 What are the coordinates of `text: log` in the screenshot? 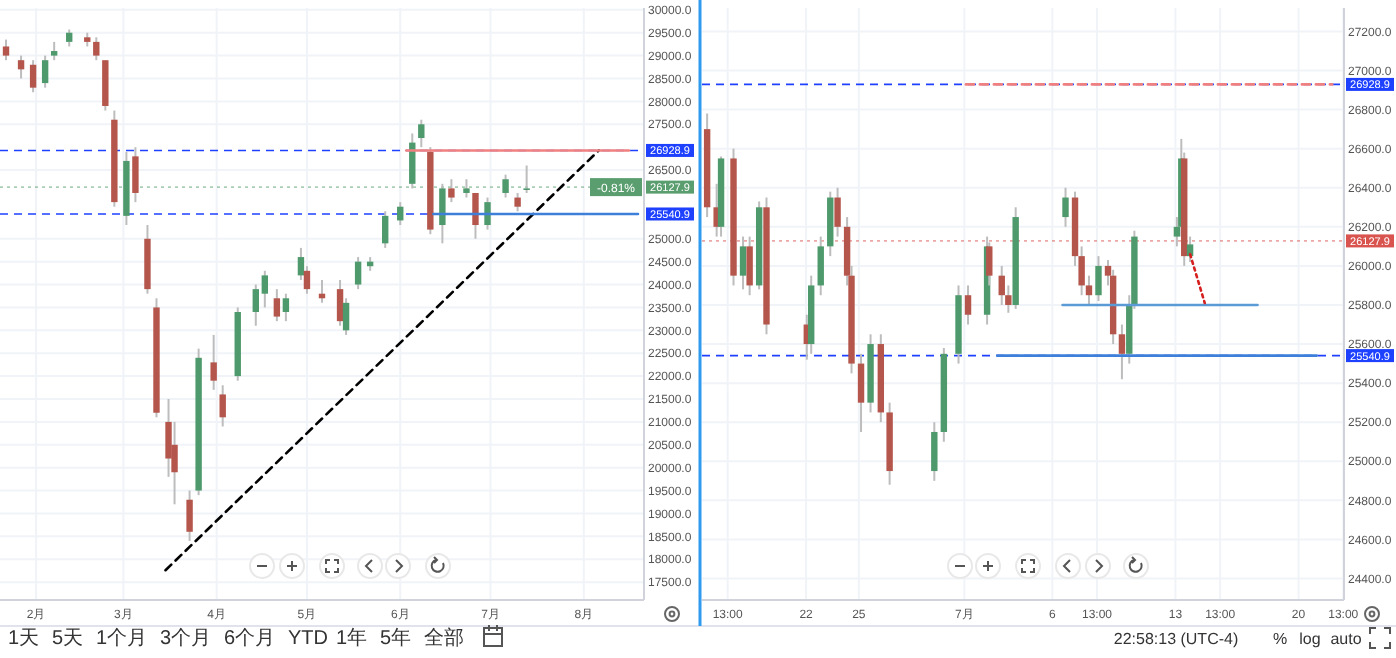 It's located at (1310, 639).